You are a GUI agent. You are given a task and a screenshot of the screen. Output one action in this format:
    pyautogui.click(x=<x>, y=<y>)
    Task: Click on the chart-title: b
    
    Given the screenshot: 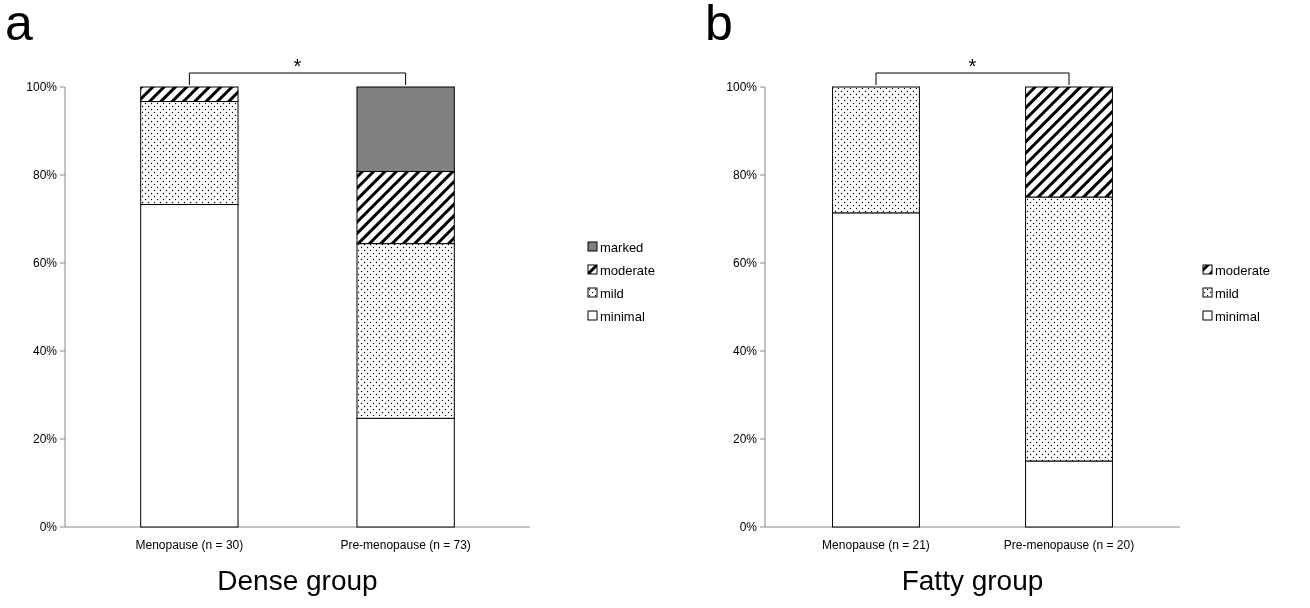 What is the action you would take?
    pyautogui.click(x=719, y=25)
    